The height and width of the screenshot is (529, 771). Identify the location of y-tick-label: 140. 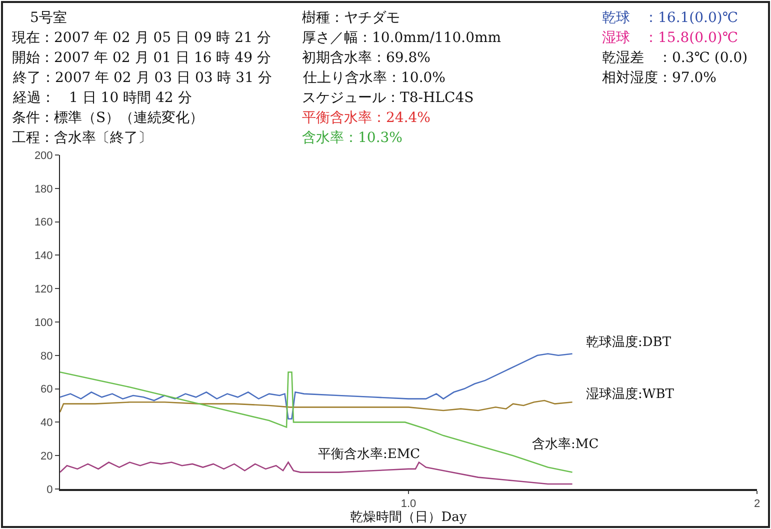
(43, 256).